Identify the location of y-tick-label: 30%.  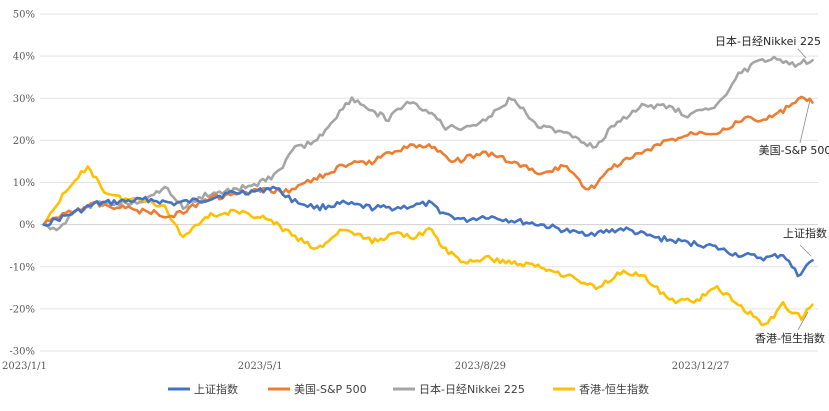
(24, 99).